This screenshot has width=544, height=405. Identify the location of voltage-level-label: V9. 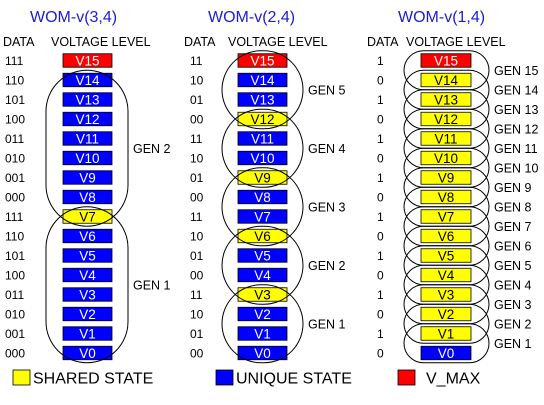
(446, 178).